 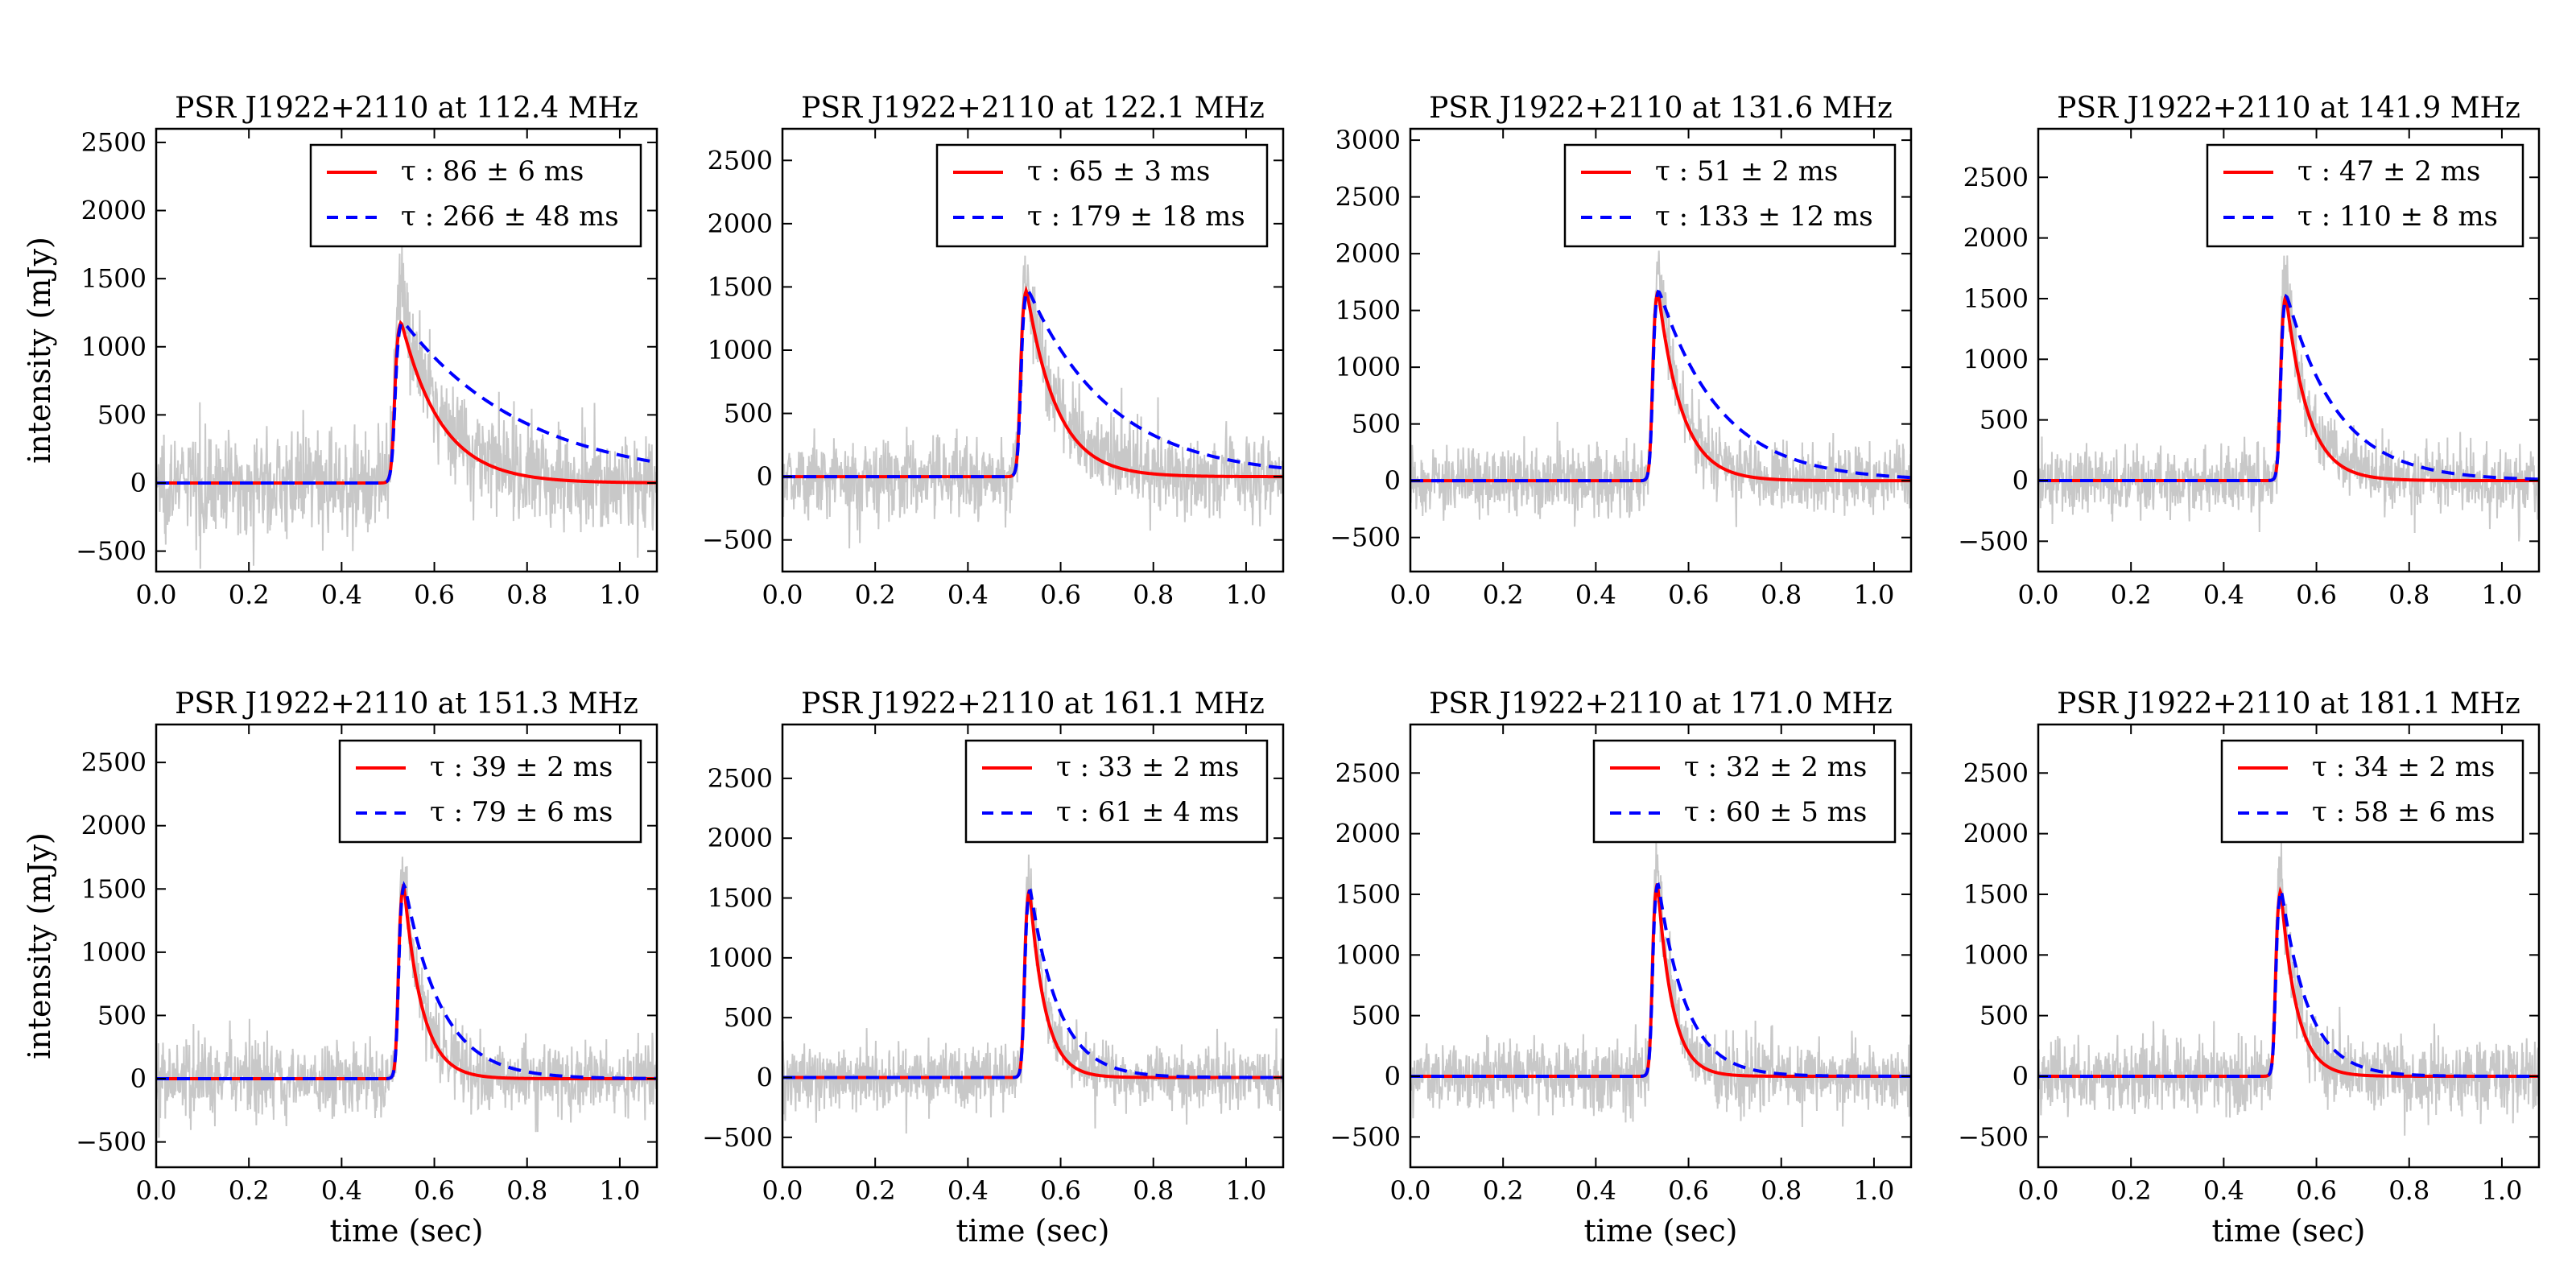 I want to click on legend-label-2: τ : 58 ± 6 ms, so click(x=2403, y=812).